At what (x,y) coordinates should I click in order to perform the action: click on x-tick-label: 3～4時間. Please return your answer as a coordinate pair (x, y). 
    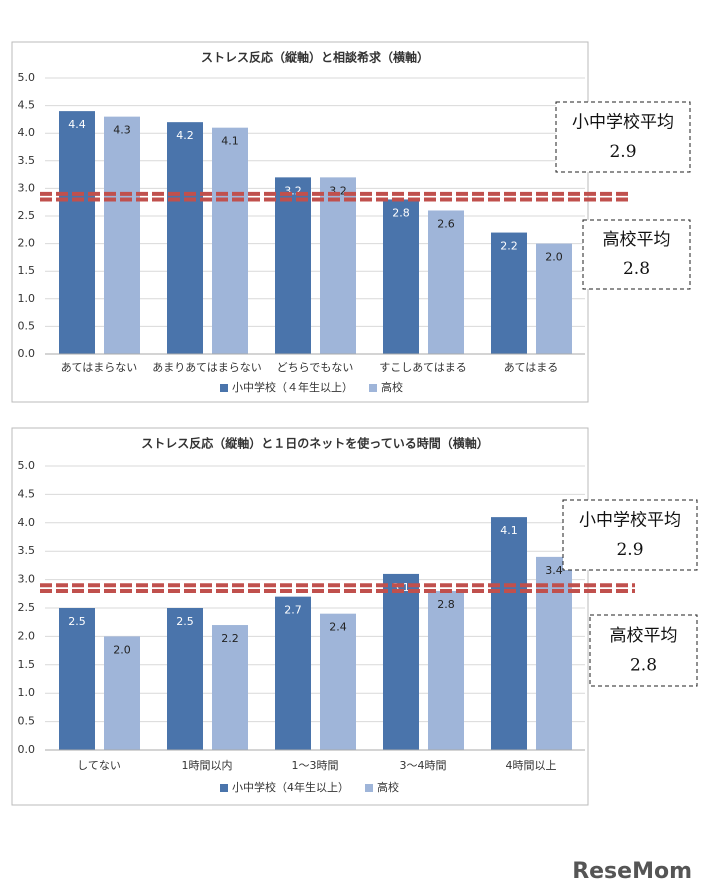
    Looking at the image, I should click on (423, 765).